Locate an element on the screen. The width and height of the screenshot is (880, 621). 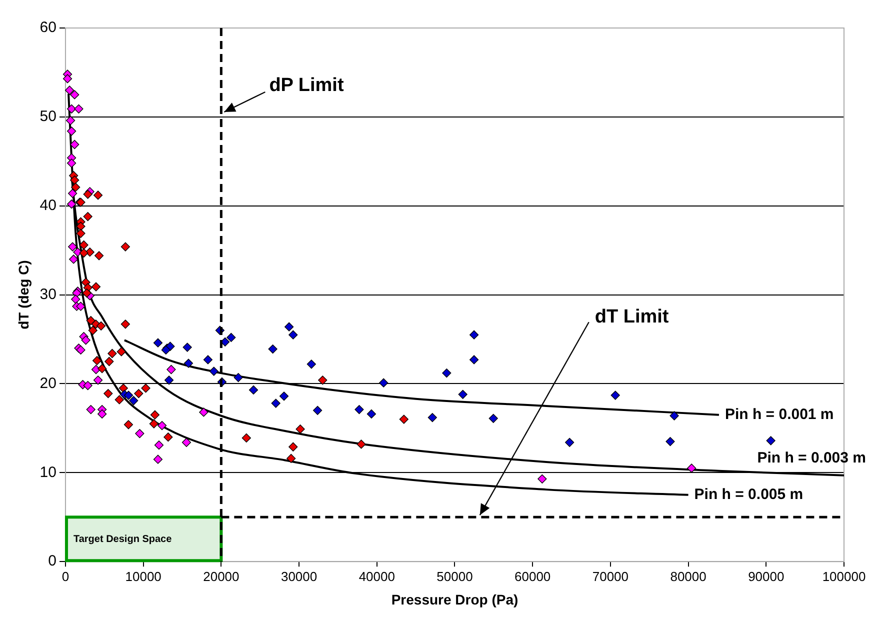
y-tick-label: 0 is located at coordinates (52, 561).